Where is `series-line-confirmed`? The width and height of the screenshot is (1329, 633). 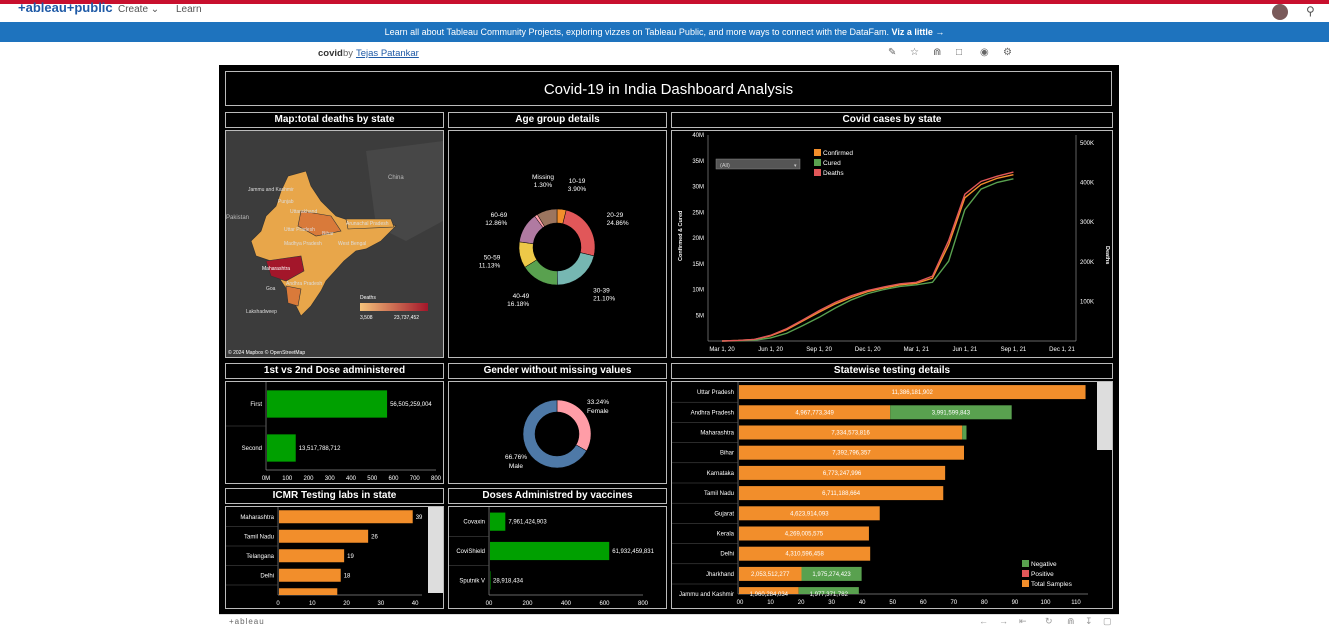 series-line-confirmed is located at coordinates (867, 257).